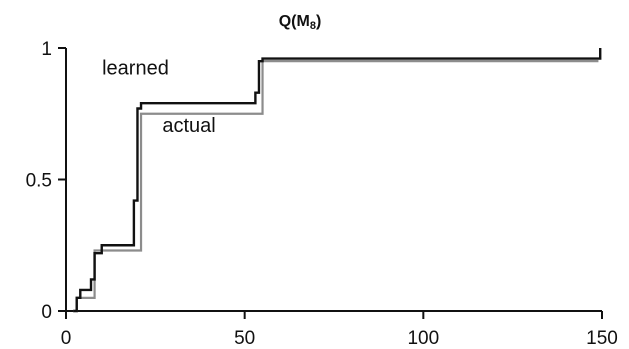 This screenshot has width=629, height=349. What do you see at coordinates (318, 21) in the screenshot?
I see `chart-title-close: )` at bounding box center [318, 21].